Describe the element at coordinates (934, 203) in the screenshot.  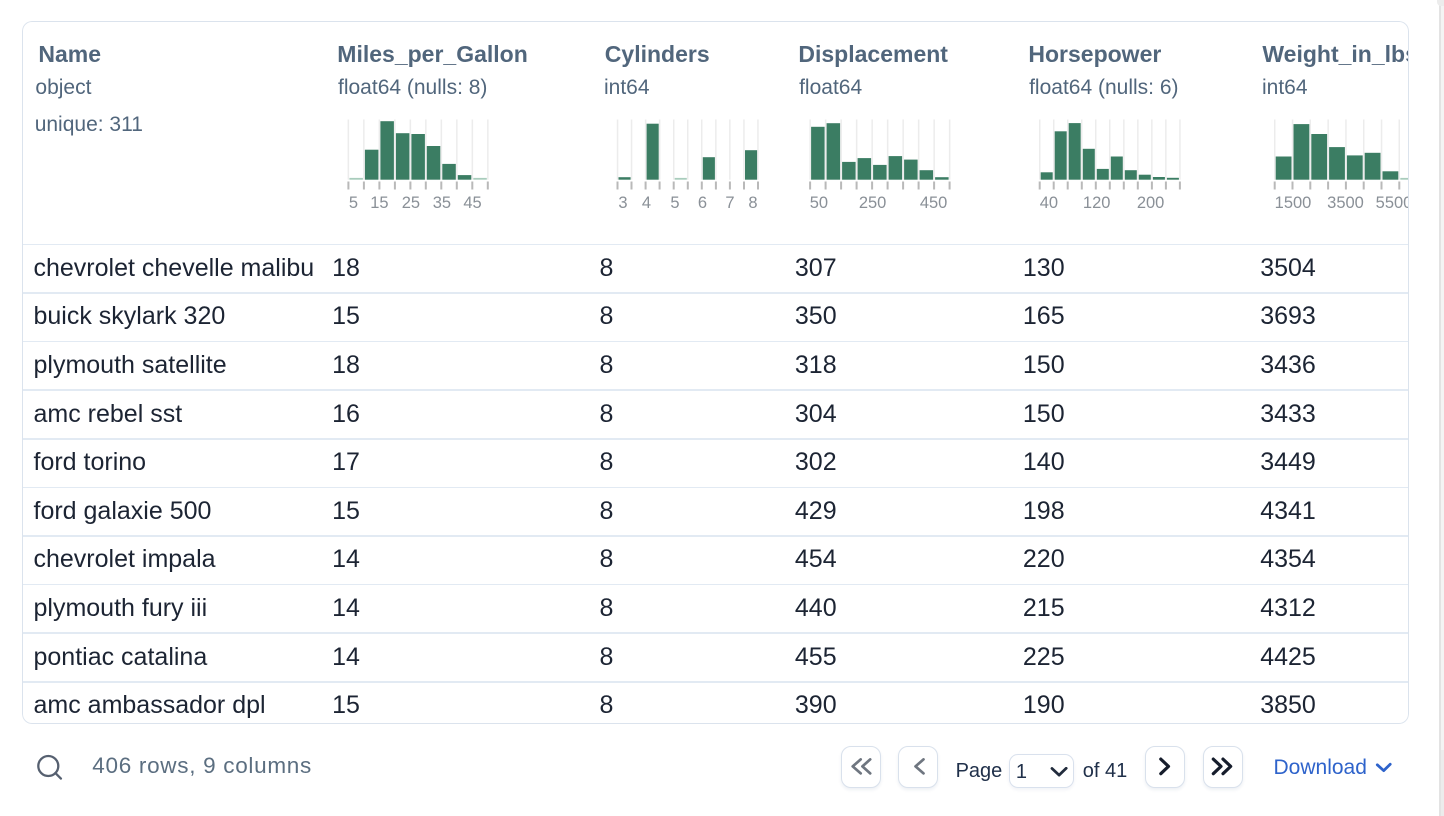
I see `svg-text: 450` at that location.